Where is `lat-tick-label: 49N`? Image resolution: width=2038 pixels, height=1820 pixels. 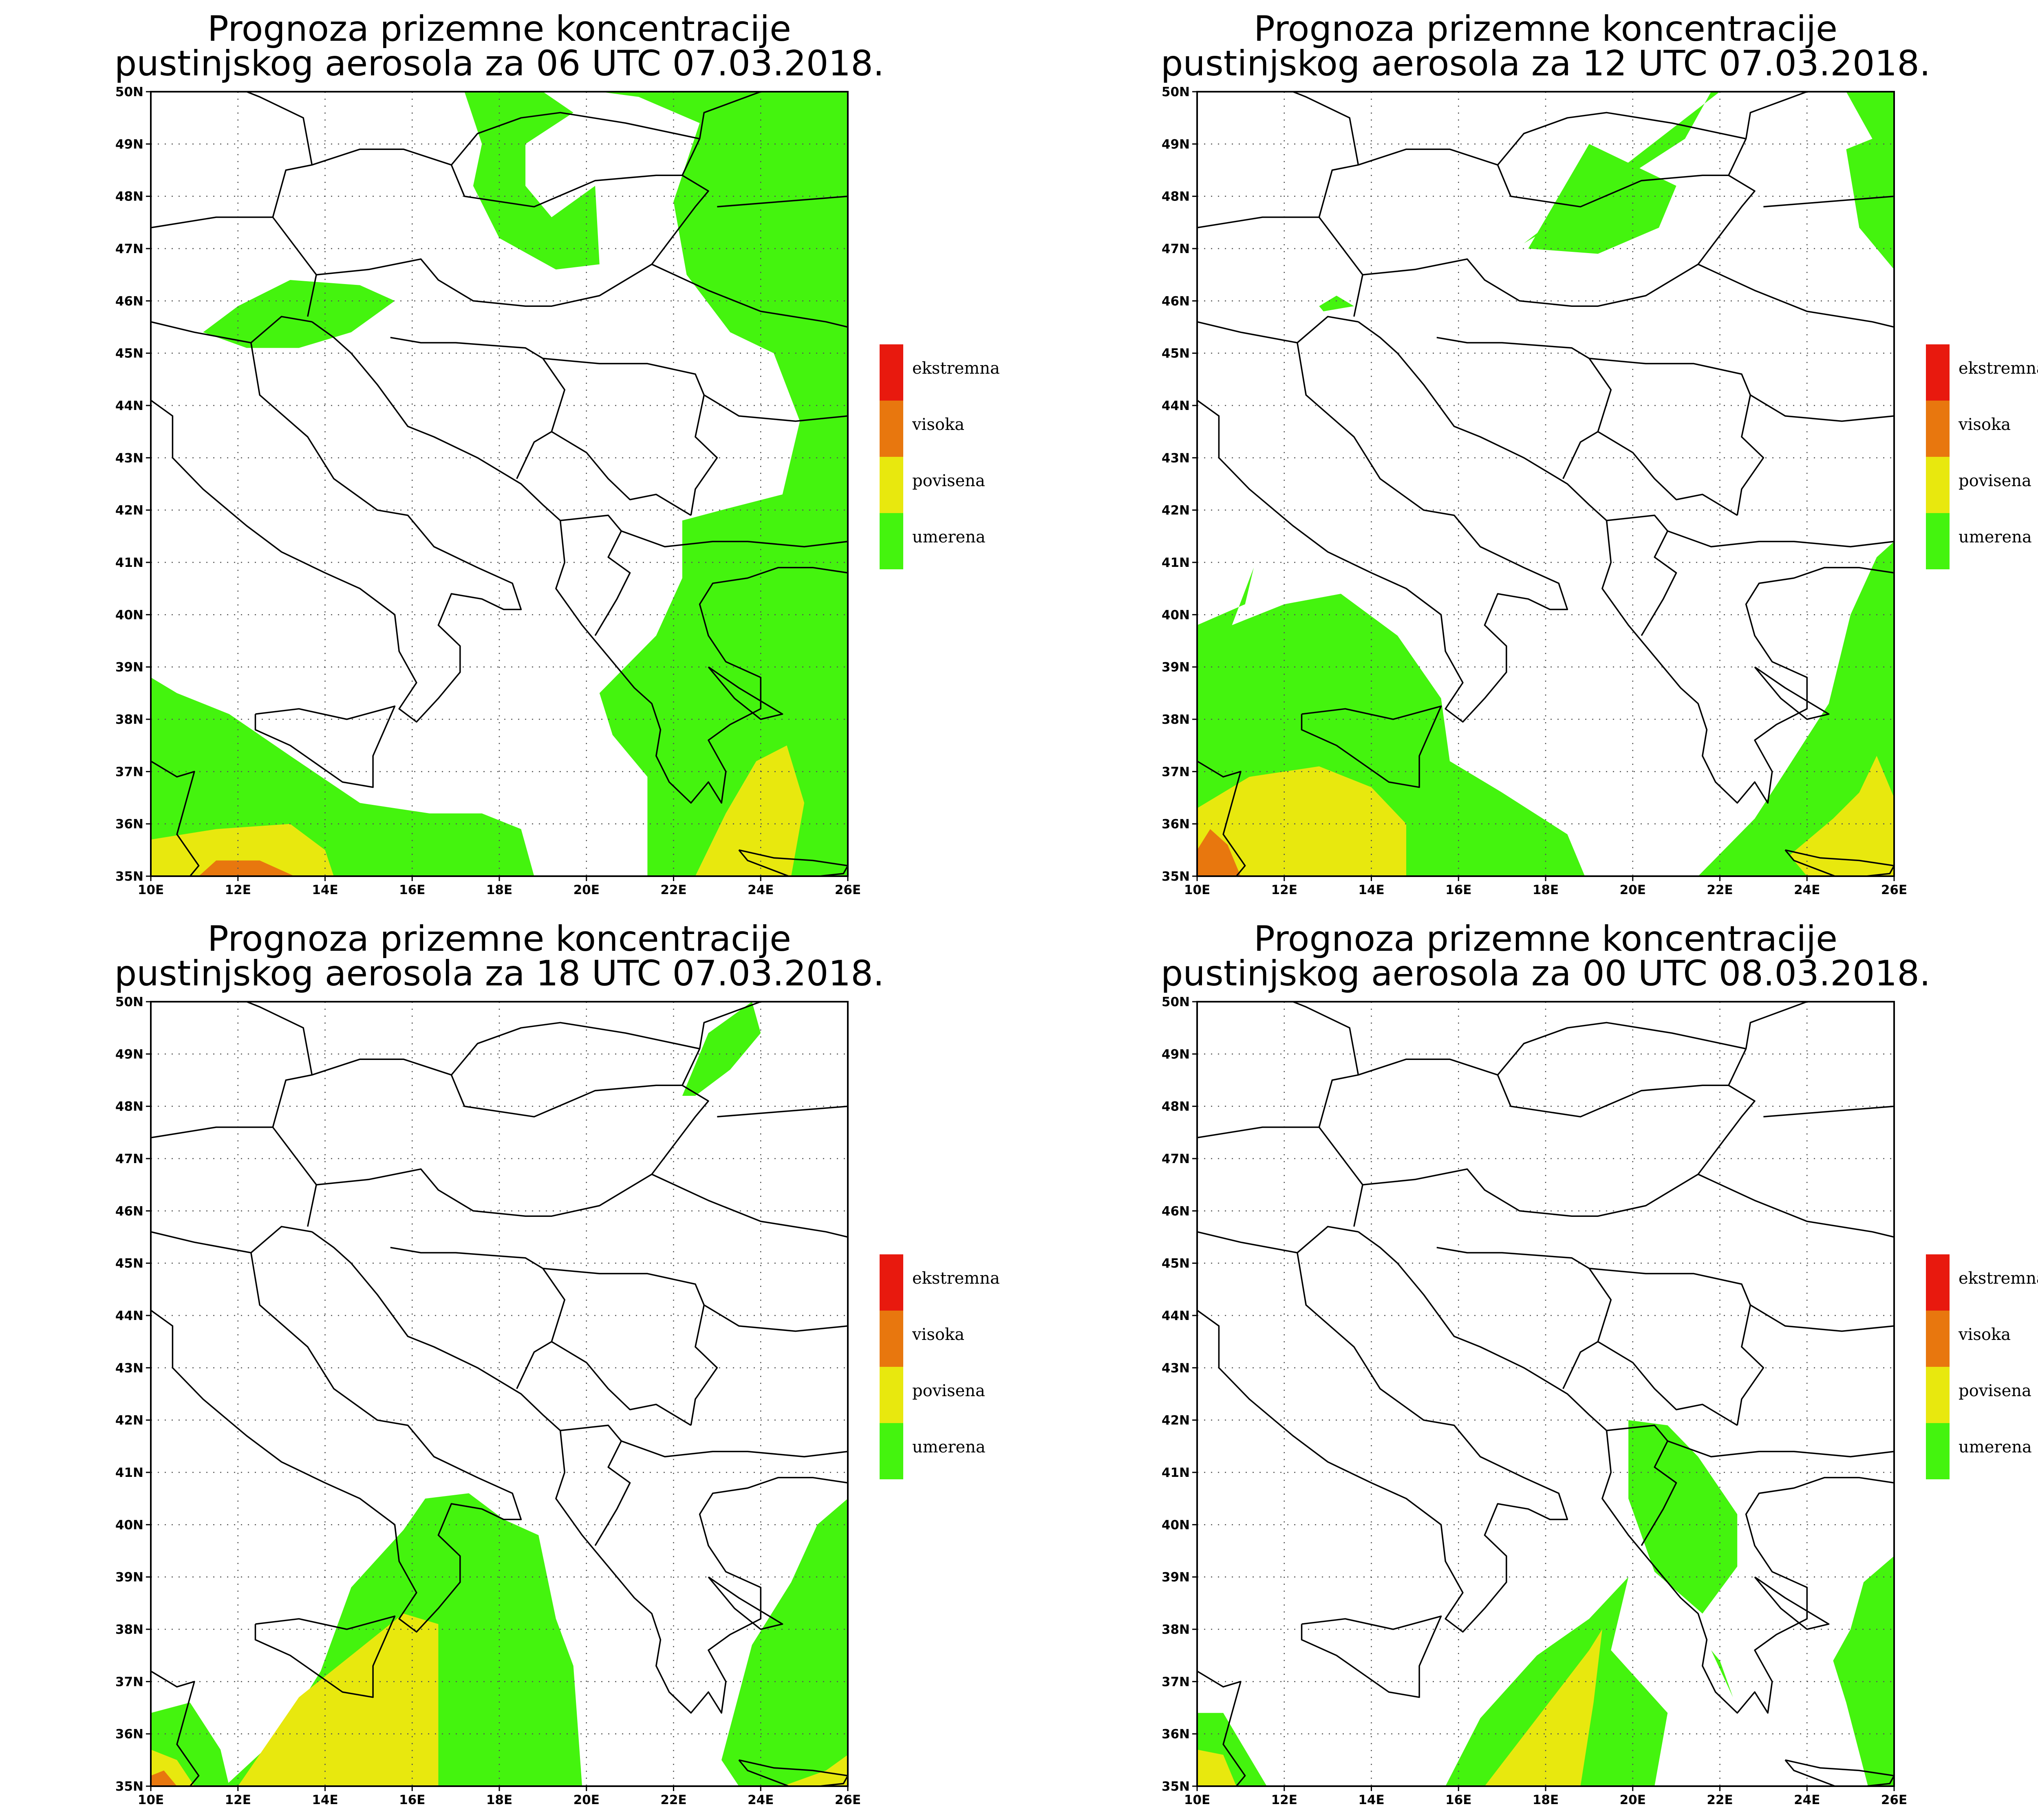 lat-tick-label: 49N is located at coordinates (129, 1055).